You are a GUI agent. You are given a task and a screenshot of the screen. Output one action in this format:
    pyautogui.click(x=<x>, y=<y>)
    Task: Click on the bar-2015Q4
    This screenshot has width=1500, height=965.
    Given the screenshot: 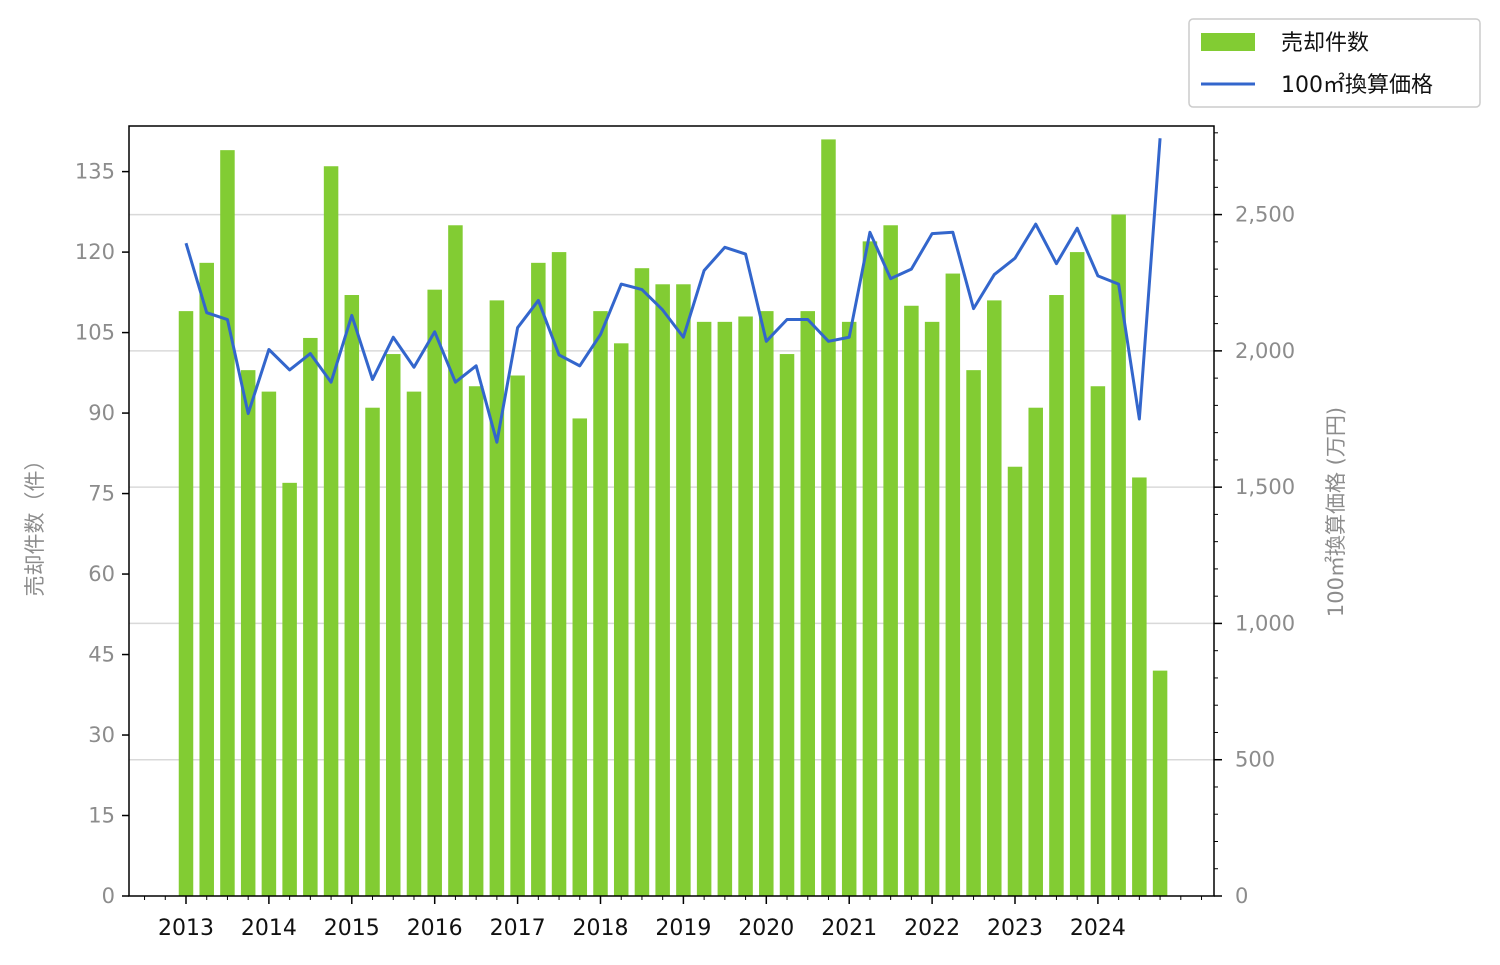 What is the action you would take?
    pyautogui.click(x=414, y=643)
    